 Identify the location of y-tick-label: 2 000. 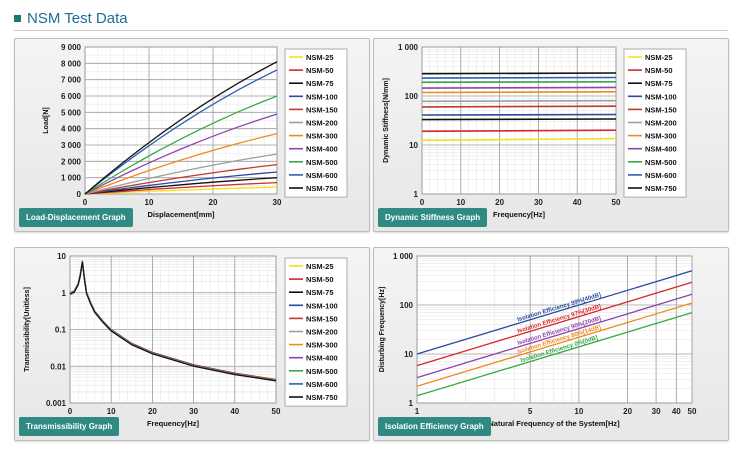
(71, 161).